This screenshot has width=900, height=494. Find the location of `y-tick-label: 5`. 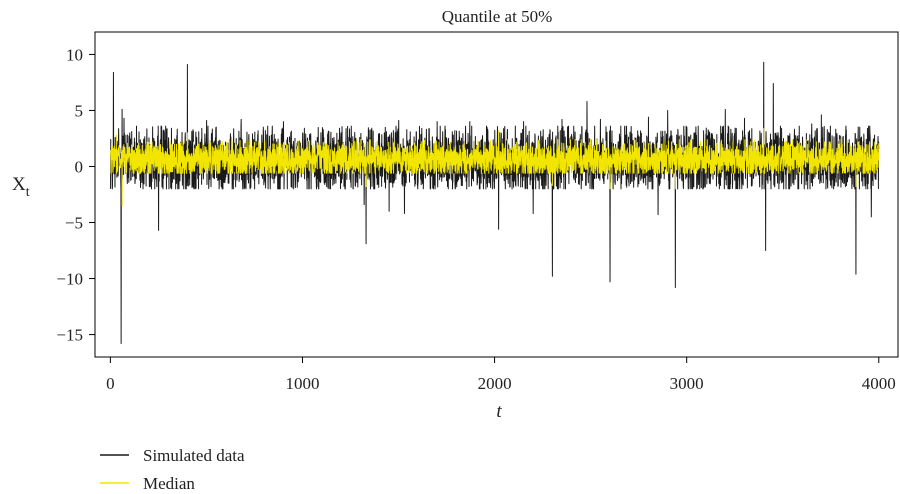

y-tick-label: 5 is located at coordinates (79, 110).